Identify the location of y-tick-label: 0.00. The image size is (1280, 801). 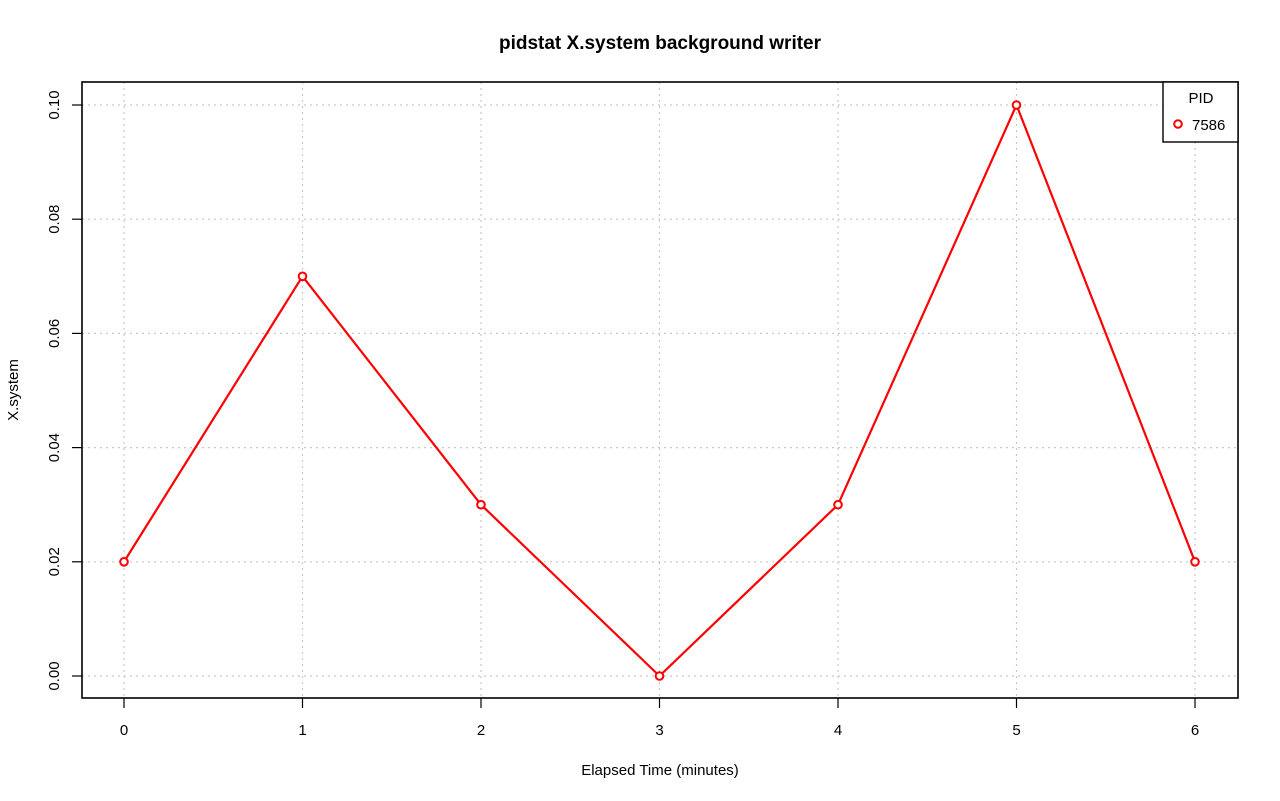
(54, 675).